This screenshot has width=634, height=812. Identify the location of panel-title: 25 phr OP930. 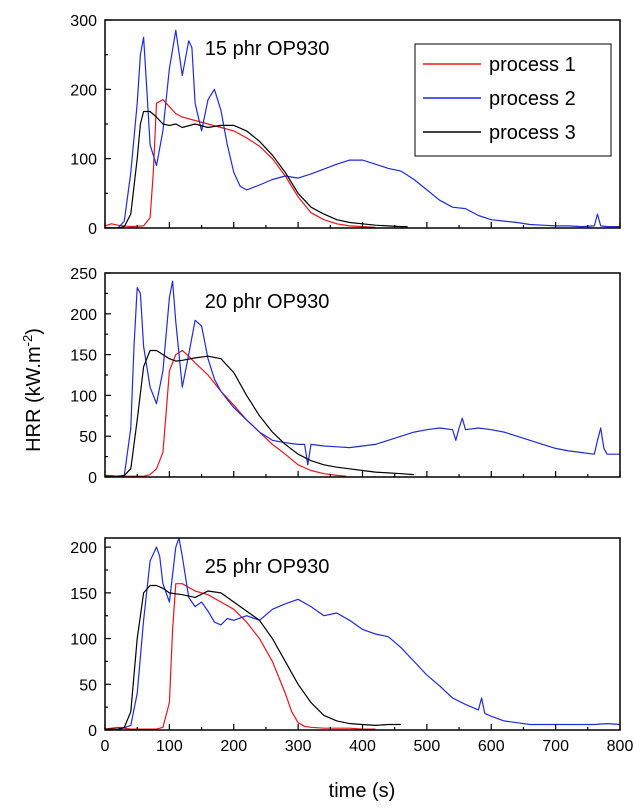
(267, 567).